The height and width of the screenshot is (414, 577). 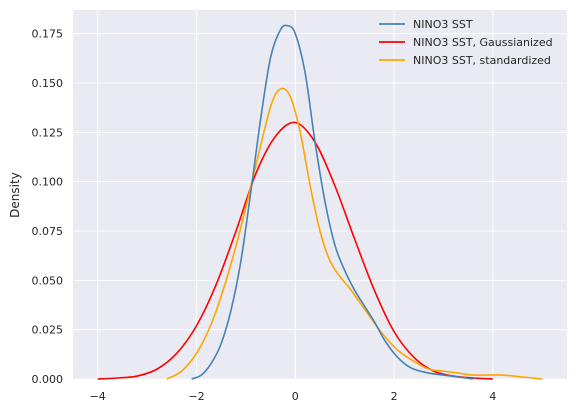 What do you see at coordinates (443, 24) in the screenshot?
I see `legend-label: NINO3 SST` at bounding box center [443, 24].